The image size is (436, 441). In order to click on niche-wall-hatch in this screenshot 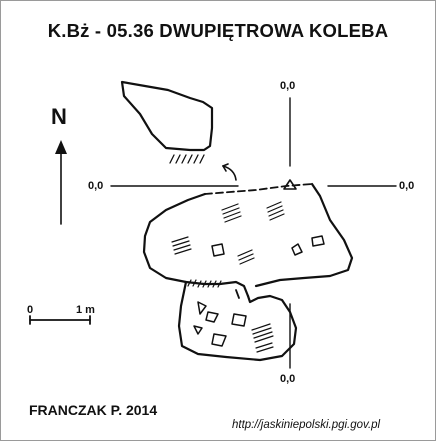, I will do `click(204, 283)`.